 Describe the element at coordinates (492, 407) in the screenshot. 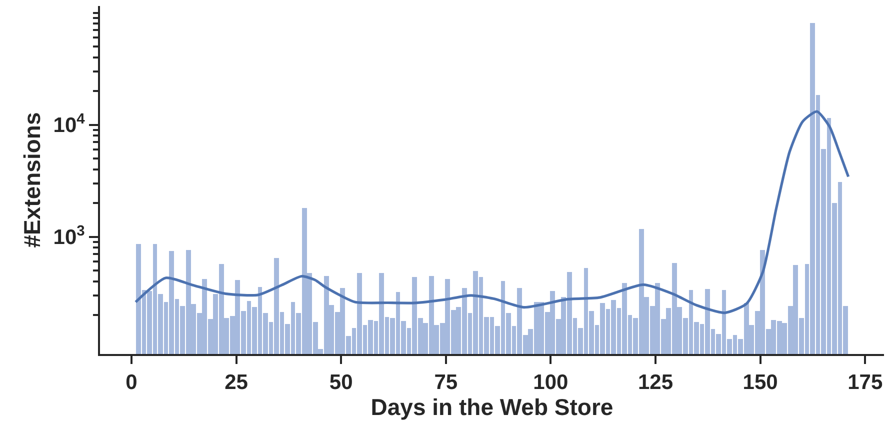

I see `x-axis-title: Days in the Web Store` at that location.